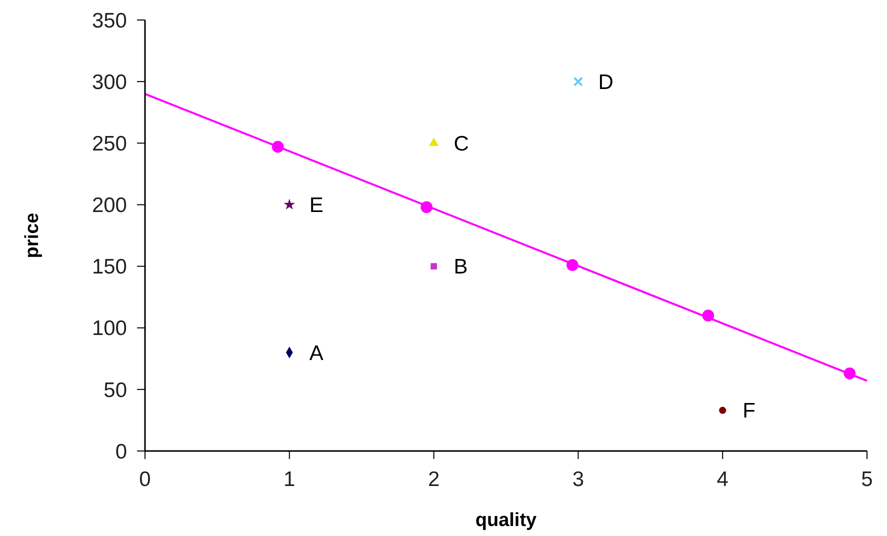 The width and height of the screenshot is (887, 536). I want to click on x-tick-label: 4, so click(722, 479).